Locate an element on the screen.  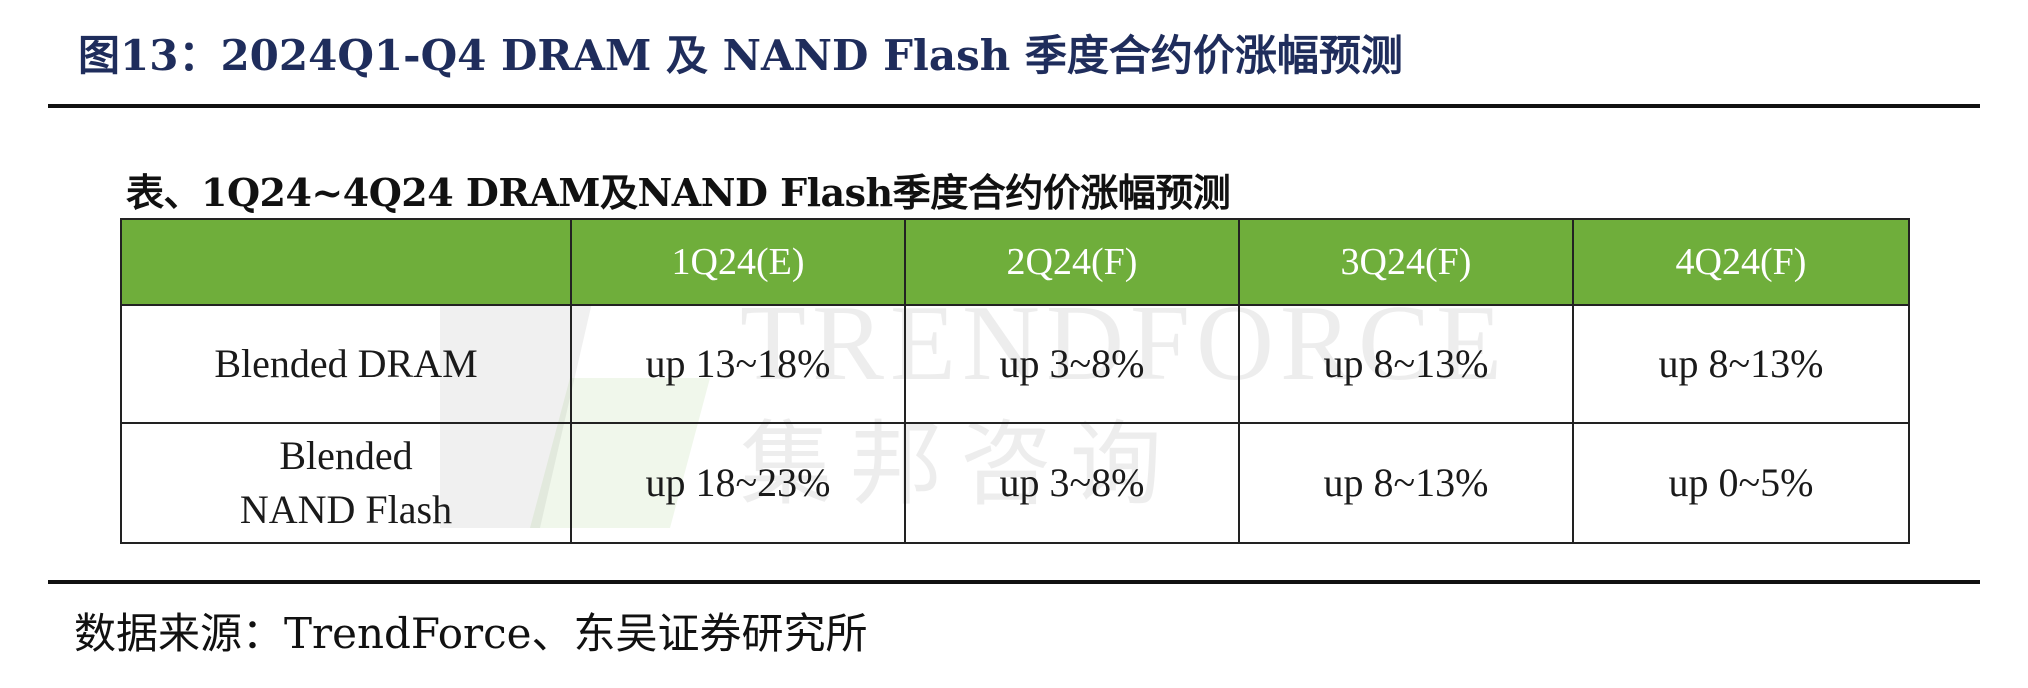
table-cell: up 13~18% is located at coordinates (738, 364).